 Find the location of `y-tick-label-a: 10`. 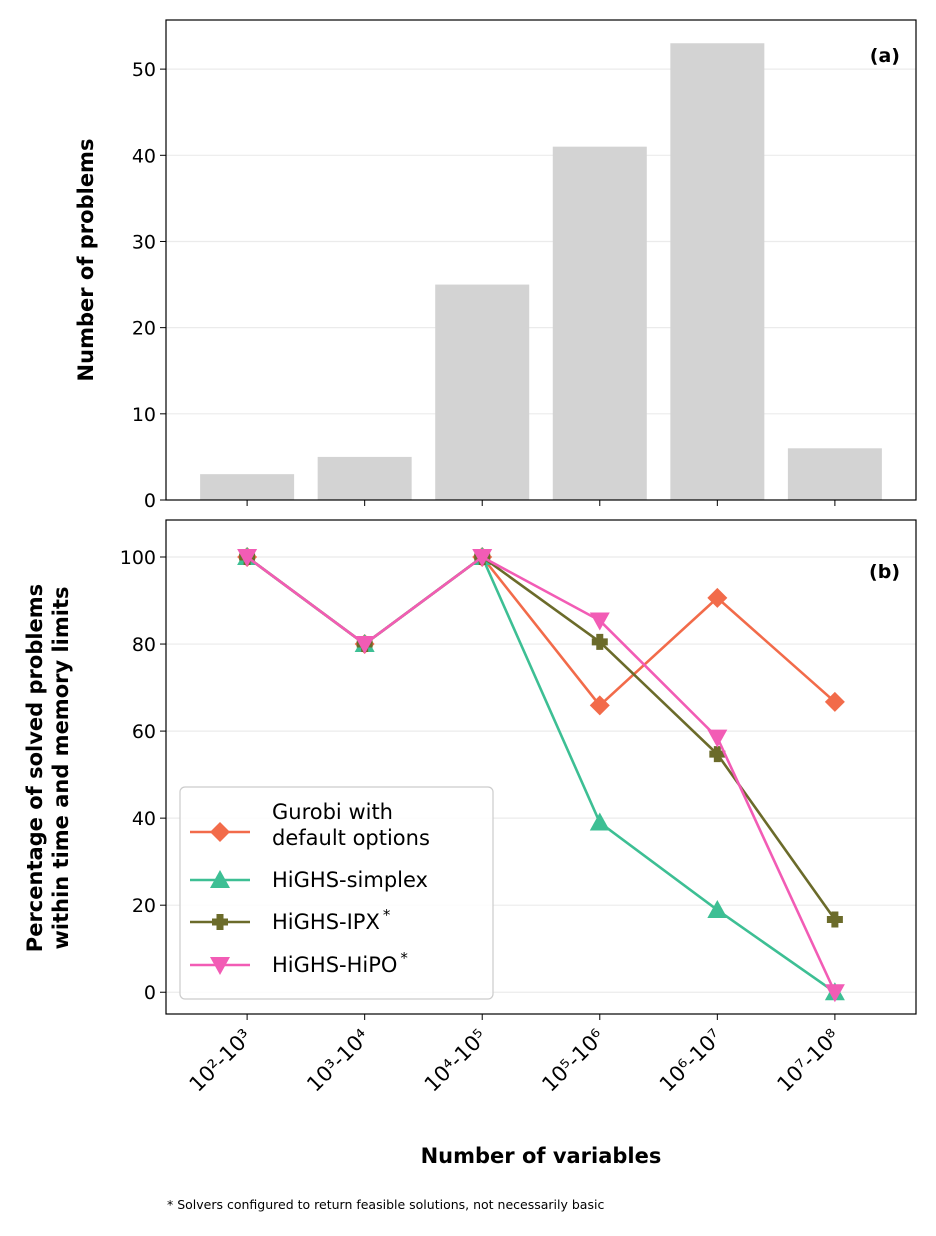

y-tick-label-a: 10 is located at coordinates (144, 415).